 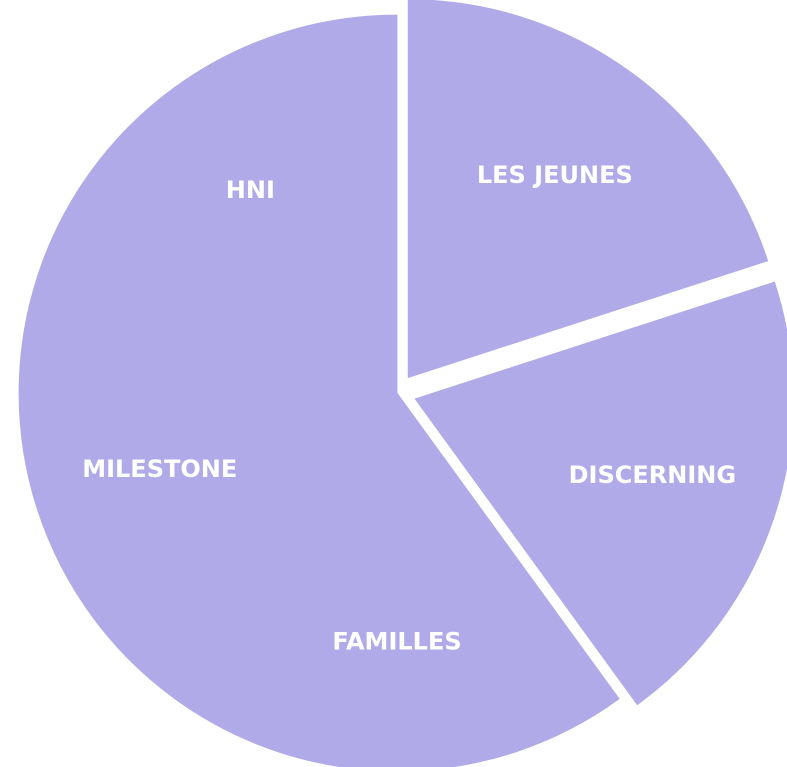 I want to click on slice-label: MILESTONE, so click(x=159, y=469).